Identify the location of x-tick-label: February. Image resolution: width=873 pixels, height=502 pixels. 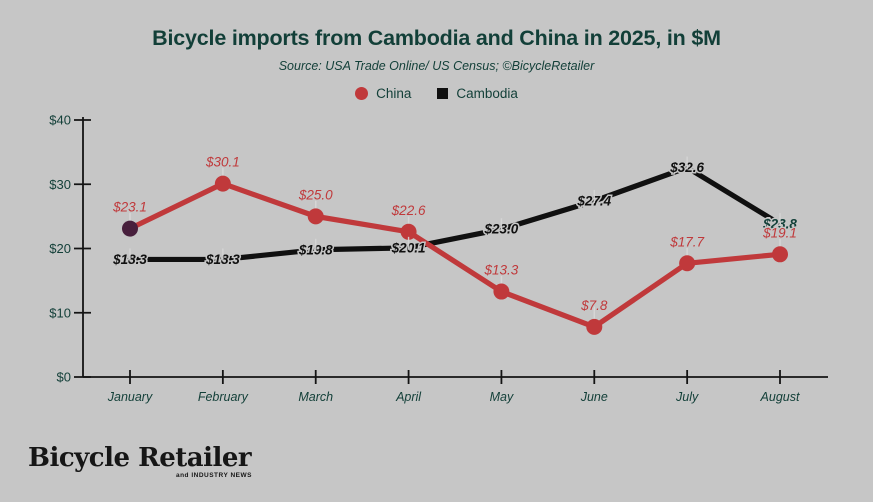
(223, 397).